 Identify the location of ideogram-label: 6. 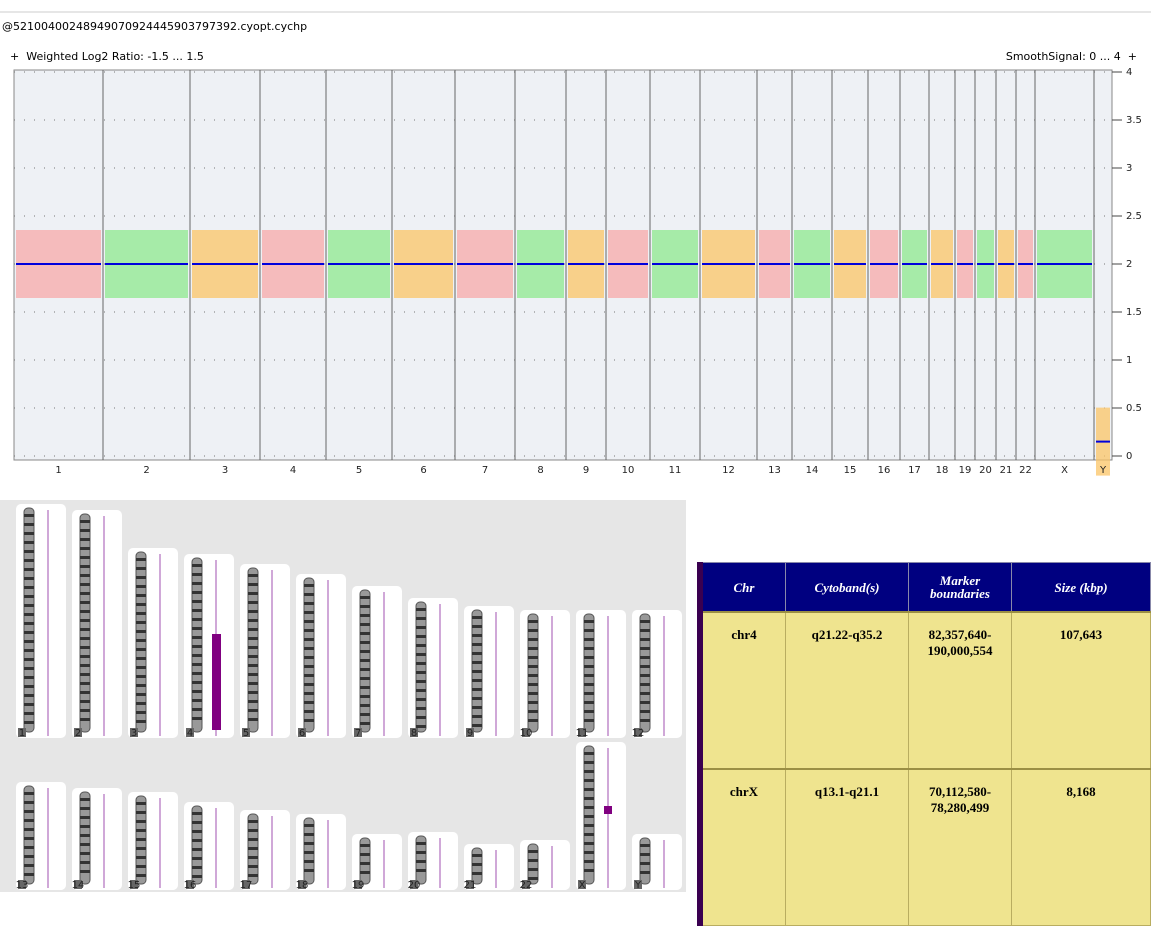
(302, 733).